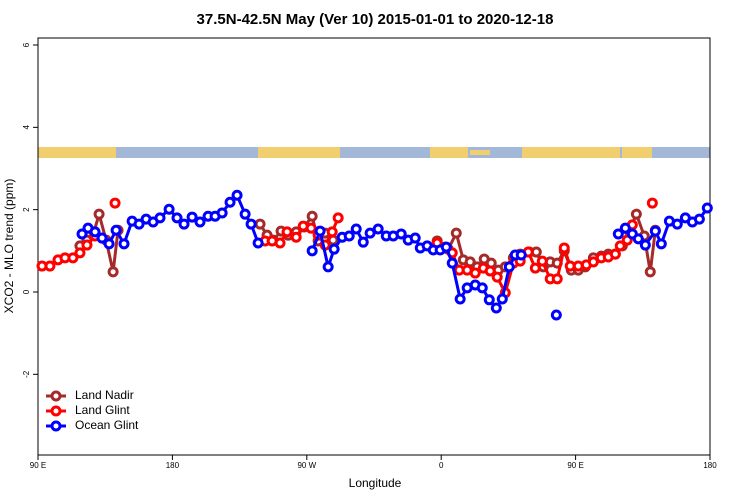 Image resolution: width=750 pixels, height=500 pixels. Describe the element at coordinates (374, 152) in the screenshot. I see `map-strip` at that location.